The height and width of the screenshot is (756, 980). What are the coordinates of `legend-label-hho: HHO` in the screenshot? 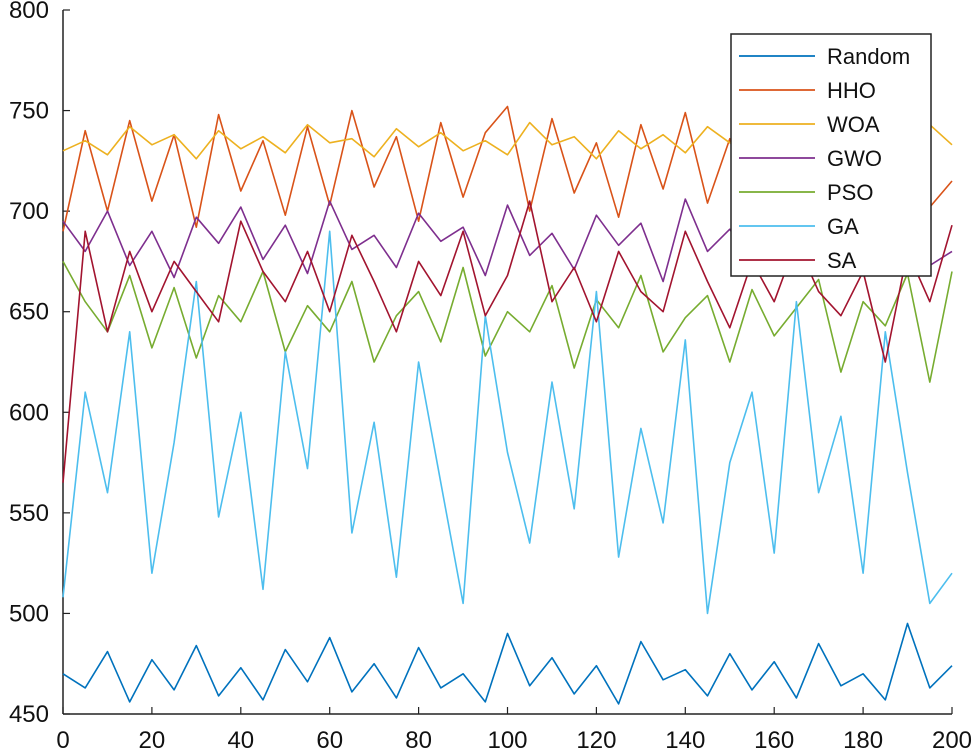 It's located at (851, 90).